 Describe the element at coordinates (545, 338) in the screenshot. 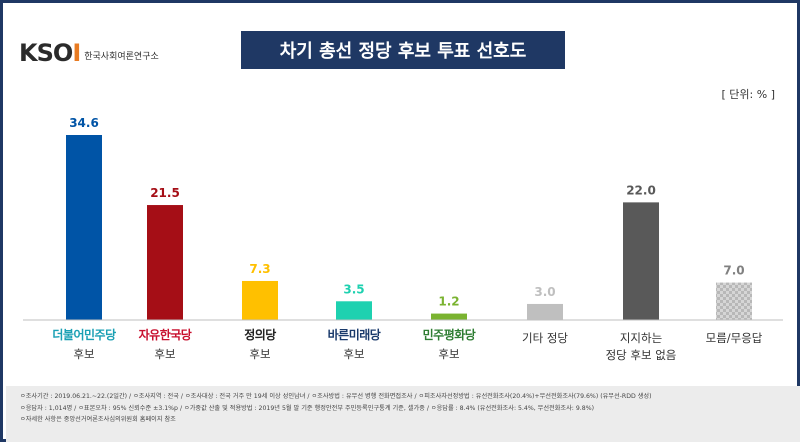

I see `category-label-5-0: 기타 정당` at that location.